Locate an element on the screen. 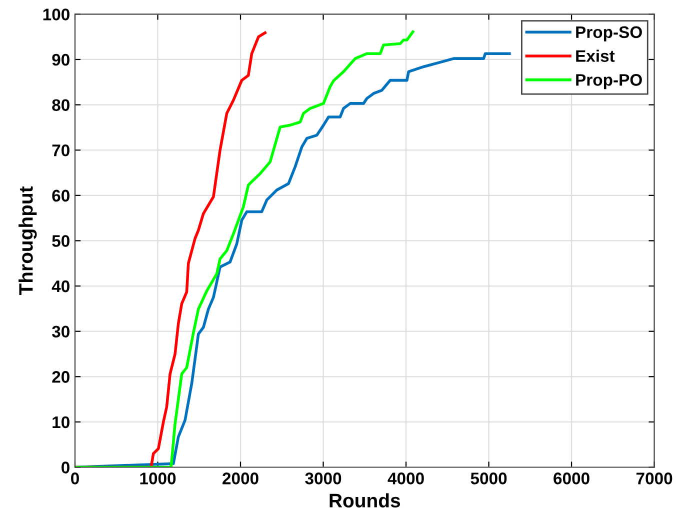  y-tick-label: 100 is located at coordinates (56, 14).